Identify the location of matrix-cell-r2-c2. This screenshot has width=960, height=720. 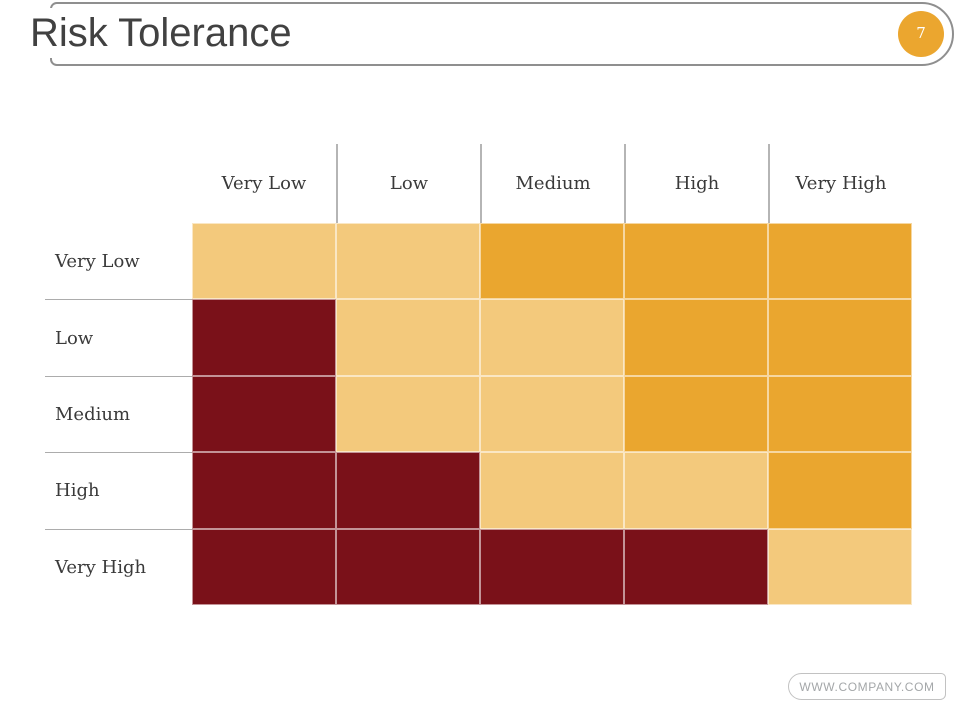
(408, 337).